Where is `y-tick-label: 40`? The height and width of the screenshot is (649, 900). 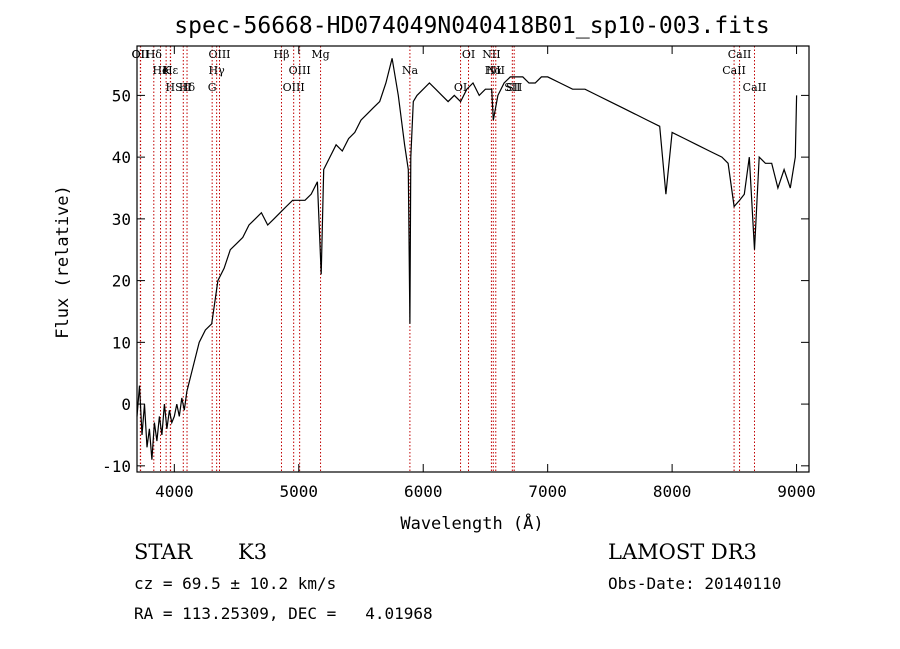 y-tick-label: 40 is located at coordinates (121, 157).